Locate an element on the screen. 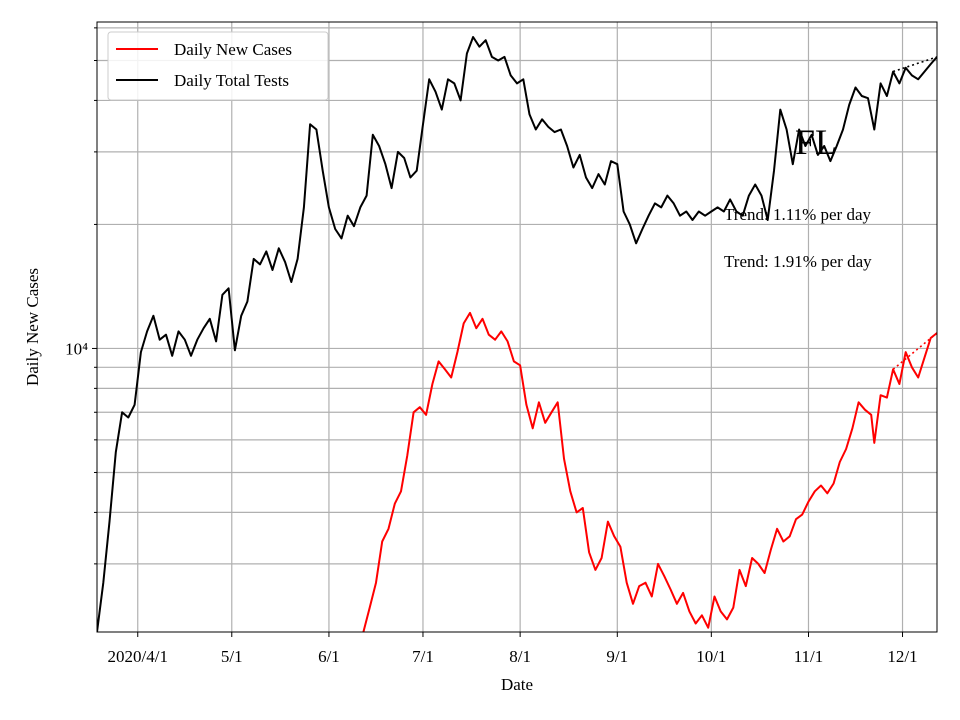 The image size is (960, 720). legend: Daily New Cases Daily Total Tests is located at coordinates (218, 66).